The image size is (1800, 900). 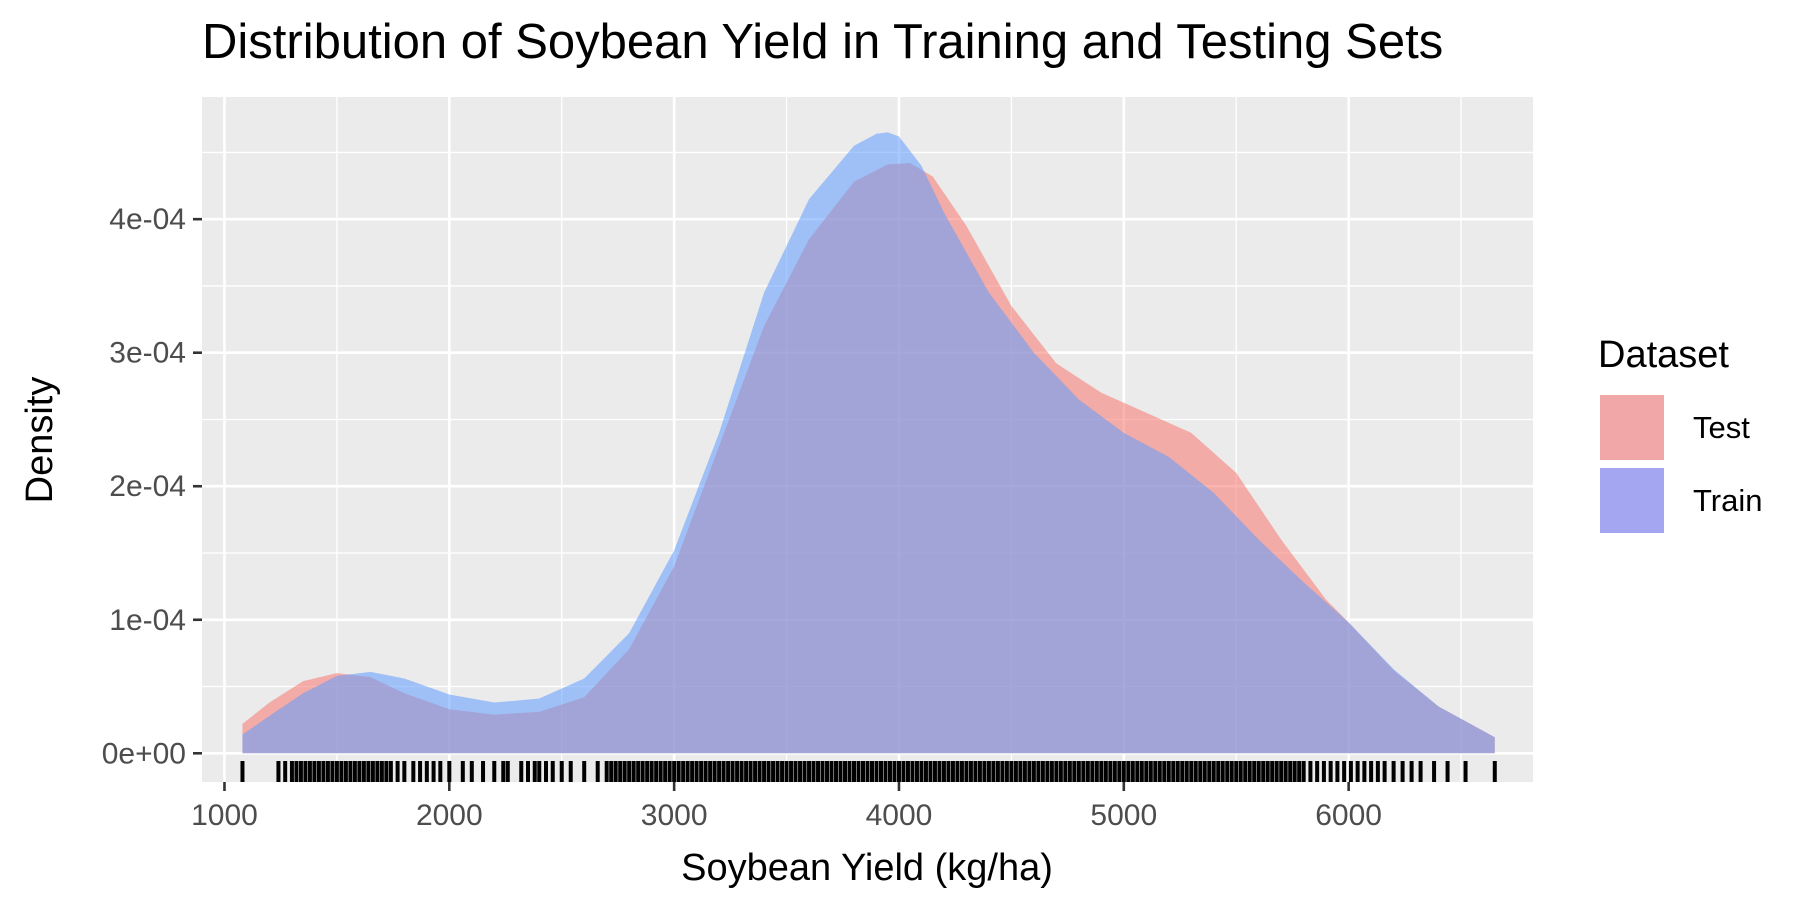 I want to click on x-tick-label: 6000, so click(x=1348, y=815).